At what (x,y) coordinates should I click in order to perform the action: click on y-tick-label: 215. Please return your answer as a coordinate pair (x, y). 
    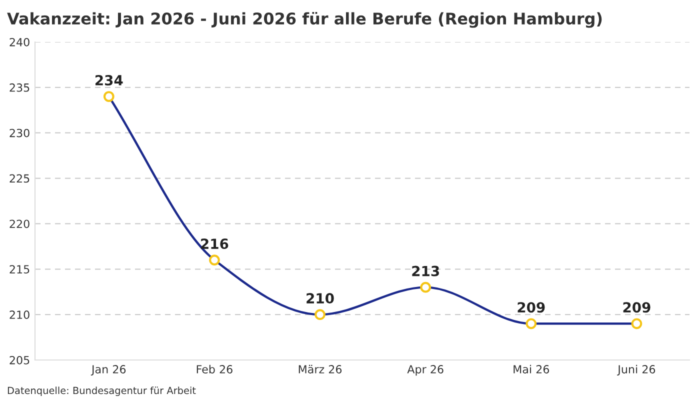
    Looking at the image, I should click on (20, 269).